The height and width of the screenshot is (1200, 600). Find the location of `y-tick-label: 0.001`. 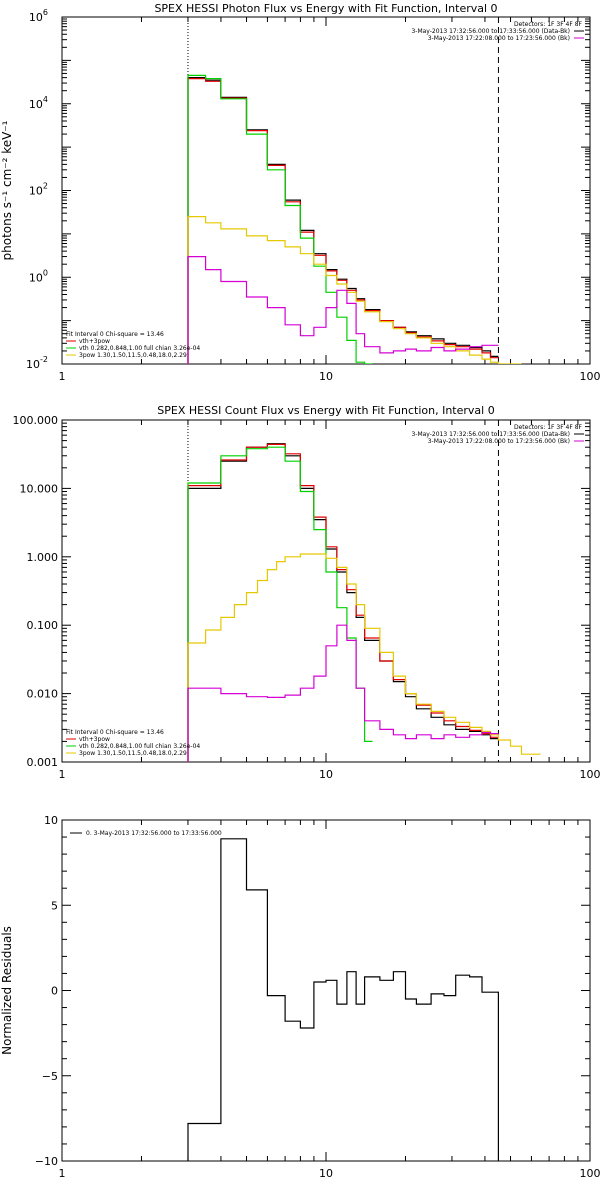

y-tick-label: 0.001 is located at coordinates (43, 762).